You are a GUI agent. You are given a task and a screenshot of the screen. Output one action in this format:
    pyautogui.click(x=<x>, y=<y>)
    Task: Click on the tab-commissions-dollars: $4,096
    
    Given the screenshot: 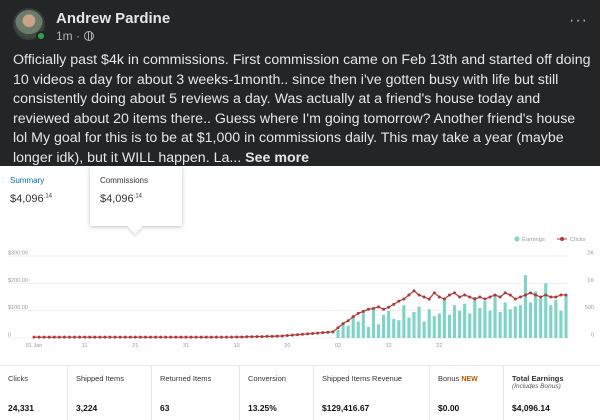 What is the action you would take?
    pyautogui.click(x=117, y=199)
    